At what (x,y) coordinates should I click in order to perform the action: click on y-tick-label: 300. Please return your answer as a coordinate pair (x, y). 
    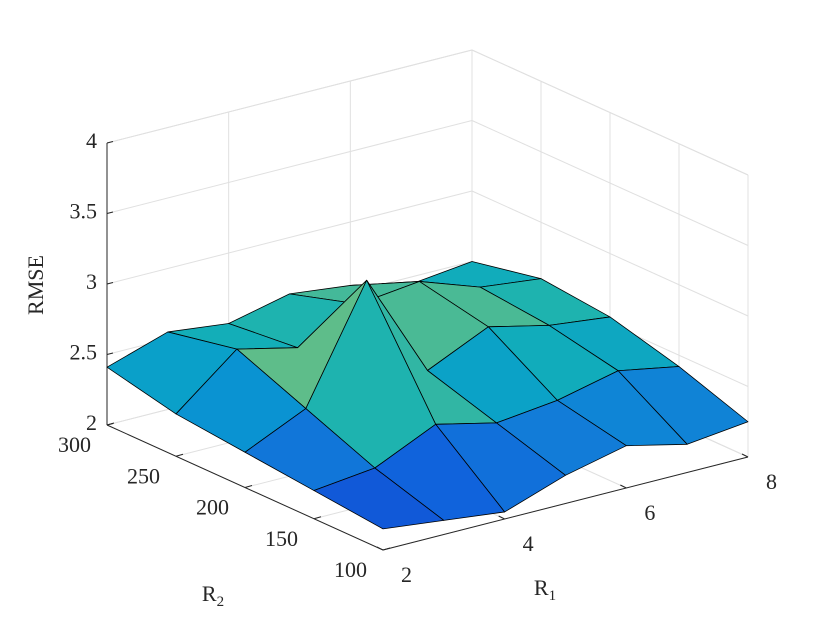
    Looking at the image, I should click on (74, 444).